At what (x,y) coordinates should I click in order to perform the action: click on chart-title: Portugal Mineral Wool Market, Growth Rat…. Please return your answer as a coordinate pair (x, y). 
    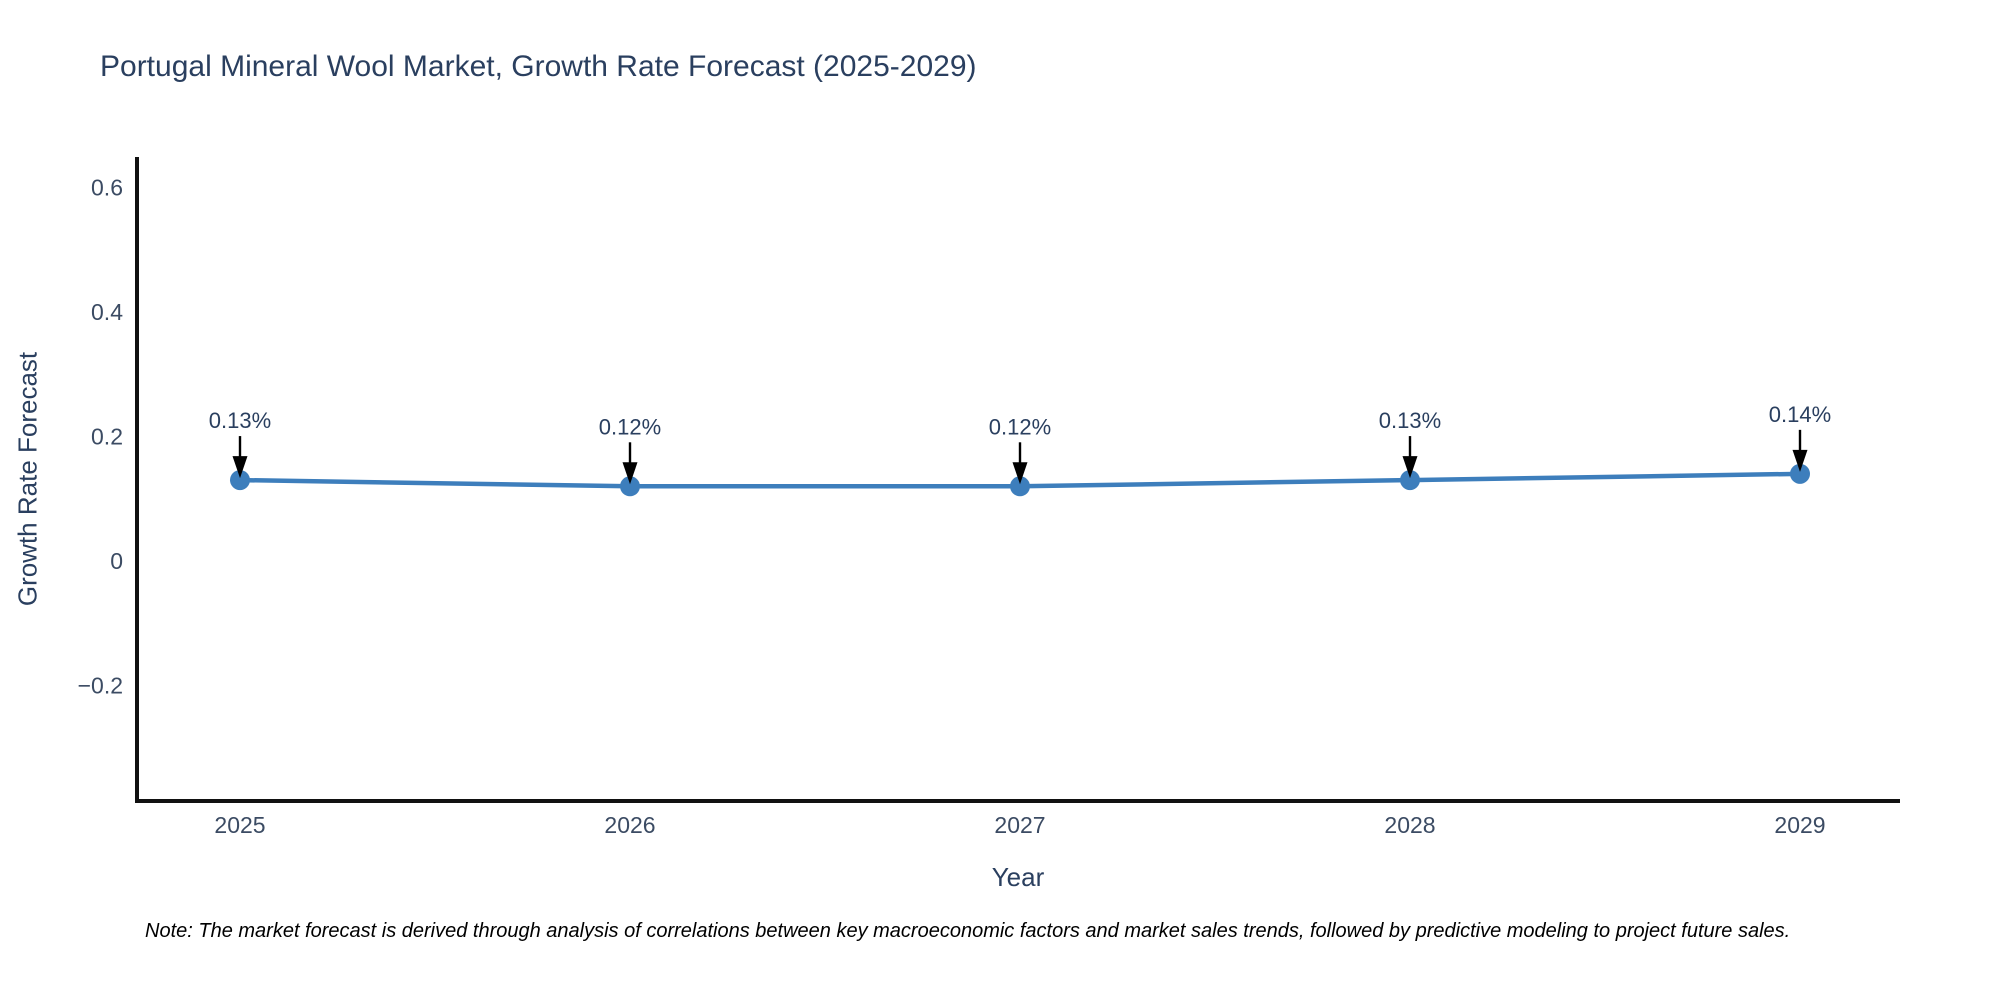
    Looking at the image, I should click on (538, 66).